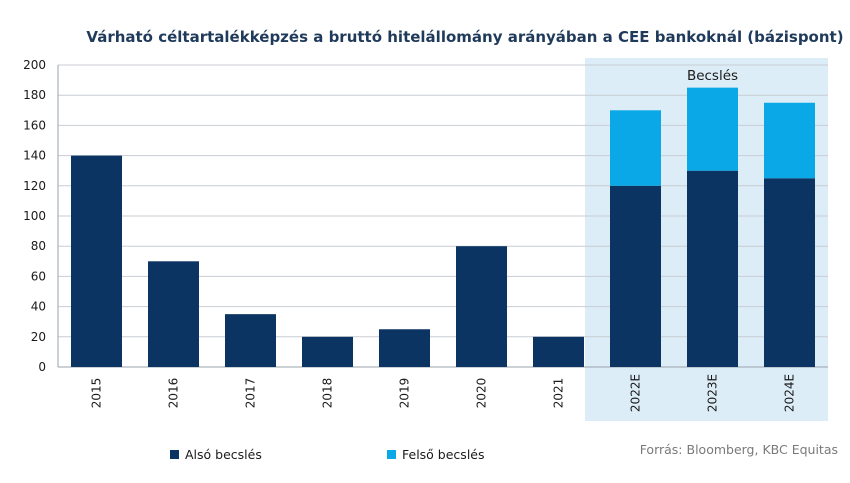 This screenshot has height=483, width=850. What do you see at coordinates (223, 454) in the screenshot?
I see `legend-label-also: Alsó becslés` at bounding box center [223, 454].